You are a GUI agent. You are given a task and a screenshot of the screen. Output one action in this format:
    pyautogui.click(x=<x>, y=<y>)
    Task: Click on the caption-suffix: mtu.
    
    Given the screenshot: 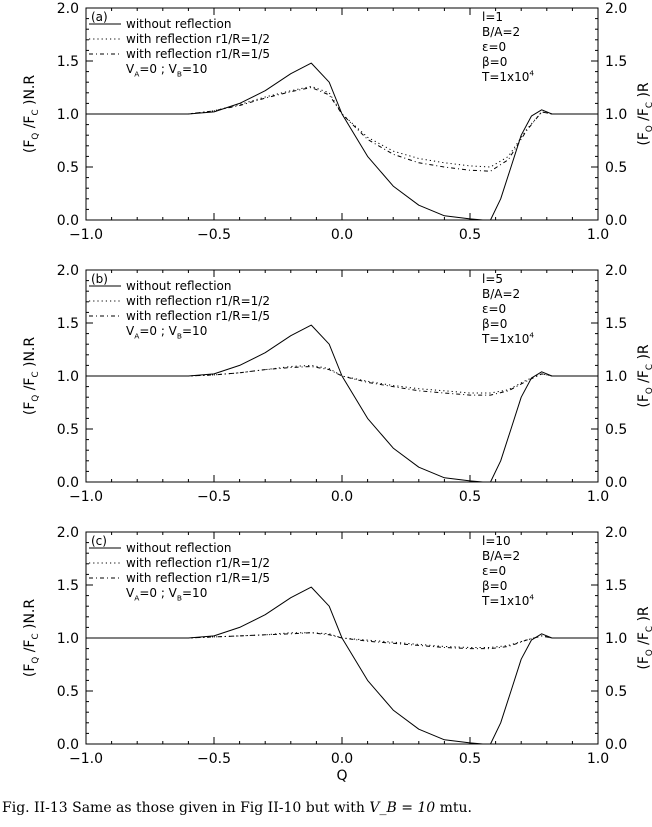 What is the action you would take?
    pyautogui.click(x=454, y=808)
    